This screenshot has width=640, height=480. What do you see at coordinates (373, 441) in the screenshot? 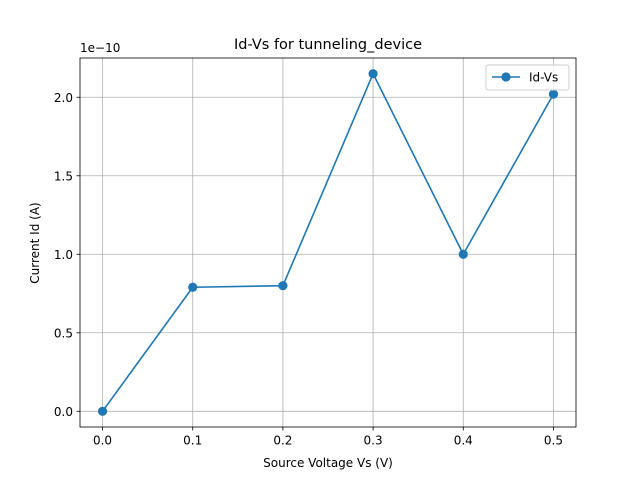
I see `x-tick-label: 0.3` at bounding box center [373, 441].